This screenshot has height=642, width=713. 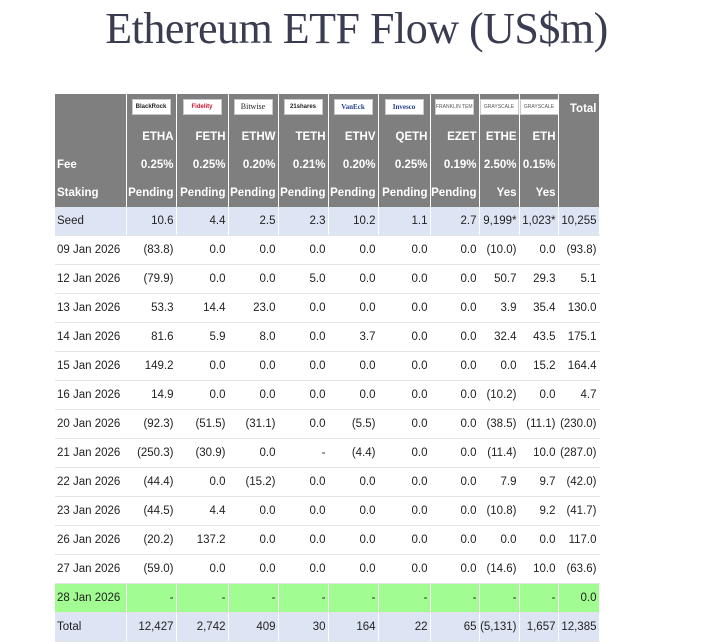 What do you see at coordinates (579, 540) in the screenshot?
I see `row-total-cell: 117.0` at bounding box center [579, 540].